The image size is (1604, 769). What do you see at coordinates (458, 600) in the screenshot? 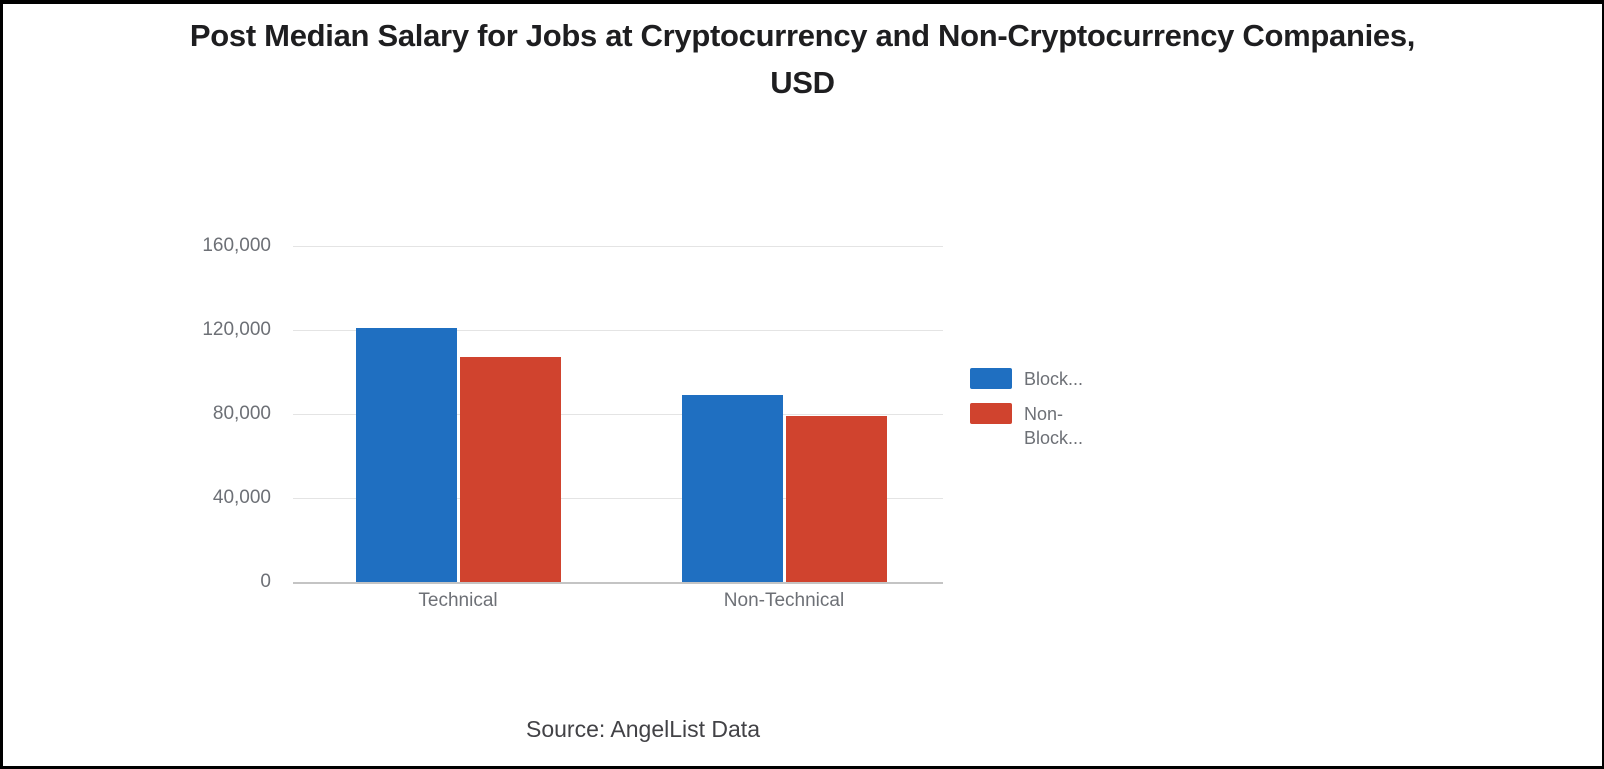
I see `x-category-label-technical: Technical` at bounding box center [458, 600].